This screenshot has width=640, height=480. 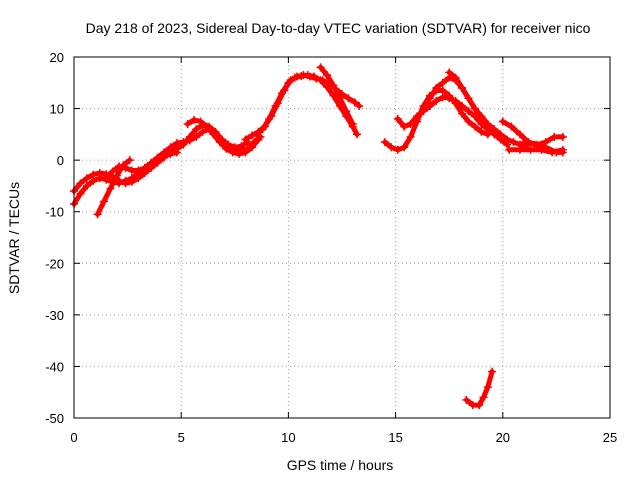 What do you see at coordinates (223, 136) in the screenshot?
I see `series-track-e` at bounding box center [223, 136].